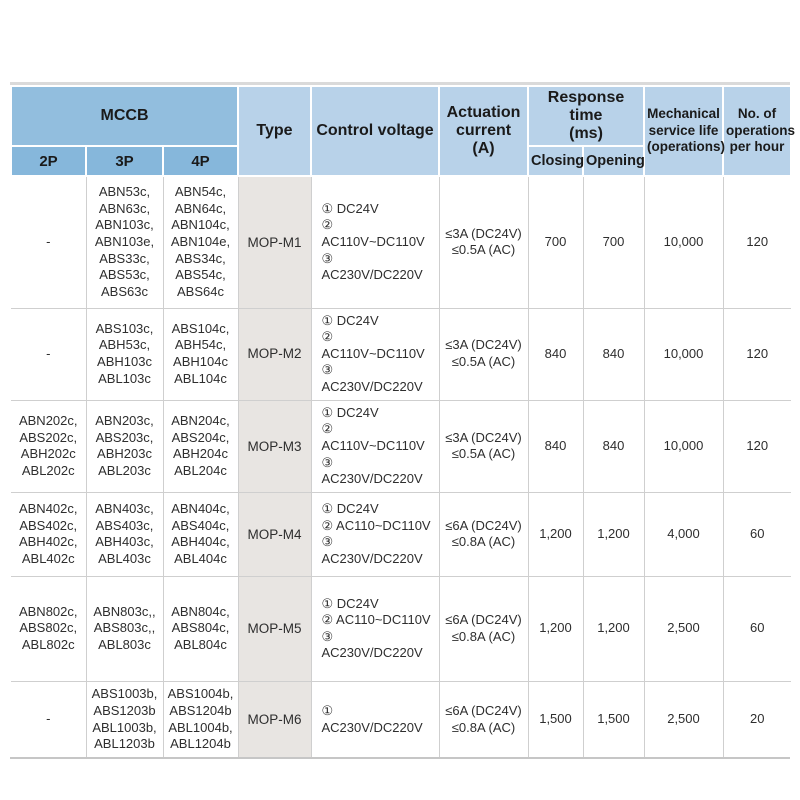 The height and width of the screenshot is (800, 800). I want to click on cell-control-voltage: ① AC230V/DC220V, so click(375, 719).